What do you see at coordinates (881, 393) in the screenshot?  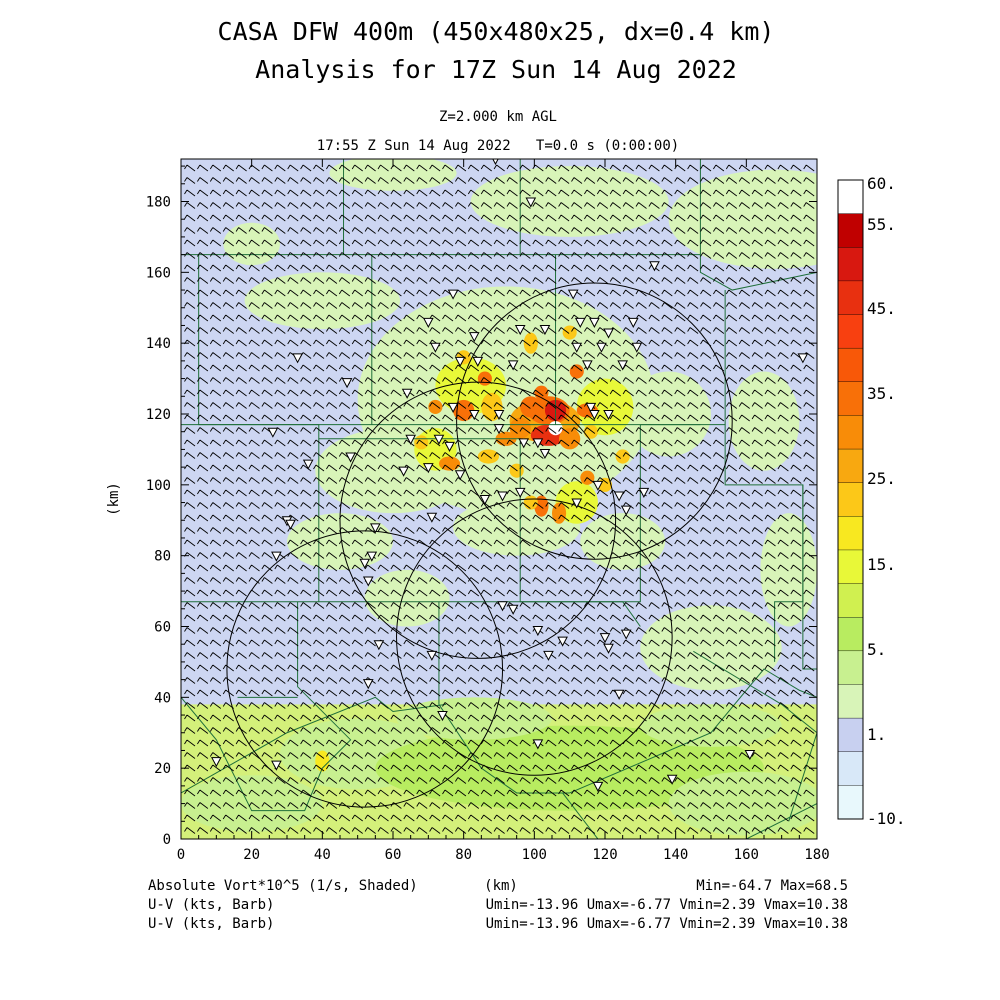 I see `colorbar-label: 35.` at bounding box center [881, 393].